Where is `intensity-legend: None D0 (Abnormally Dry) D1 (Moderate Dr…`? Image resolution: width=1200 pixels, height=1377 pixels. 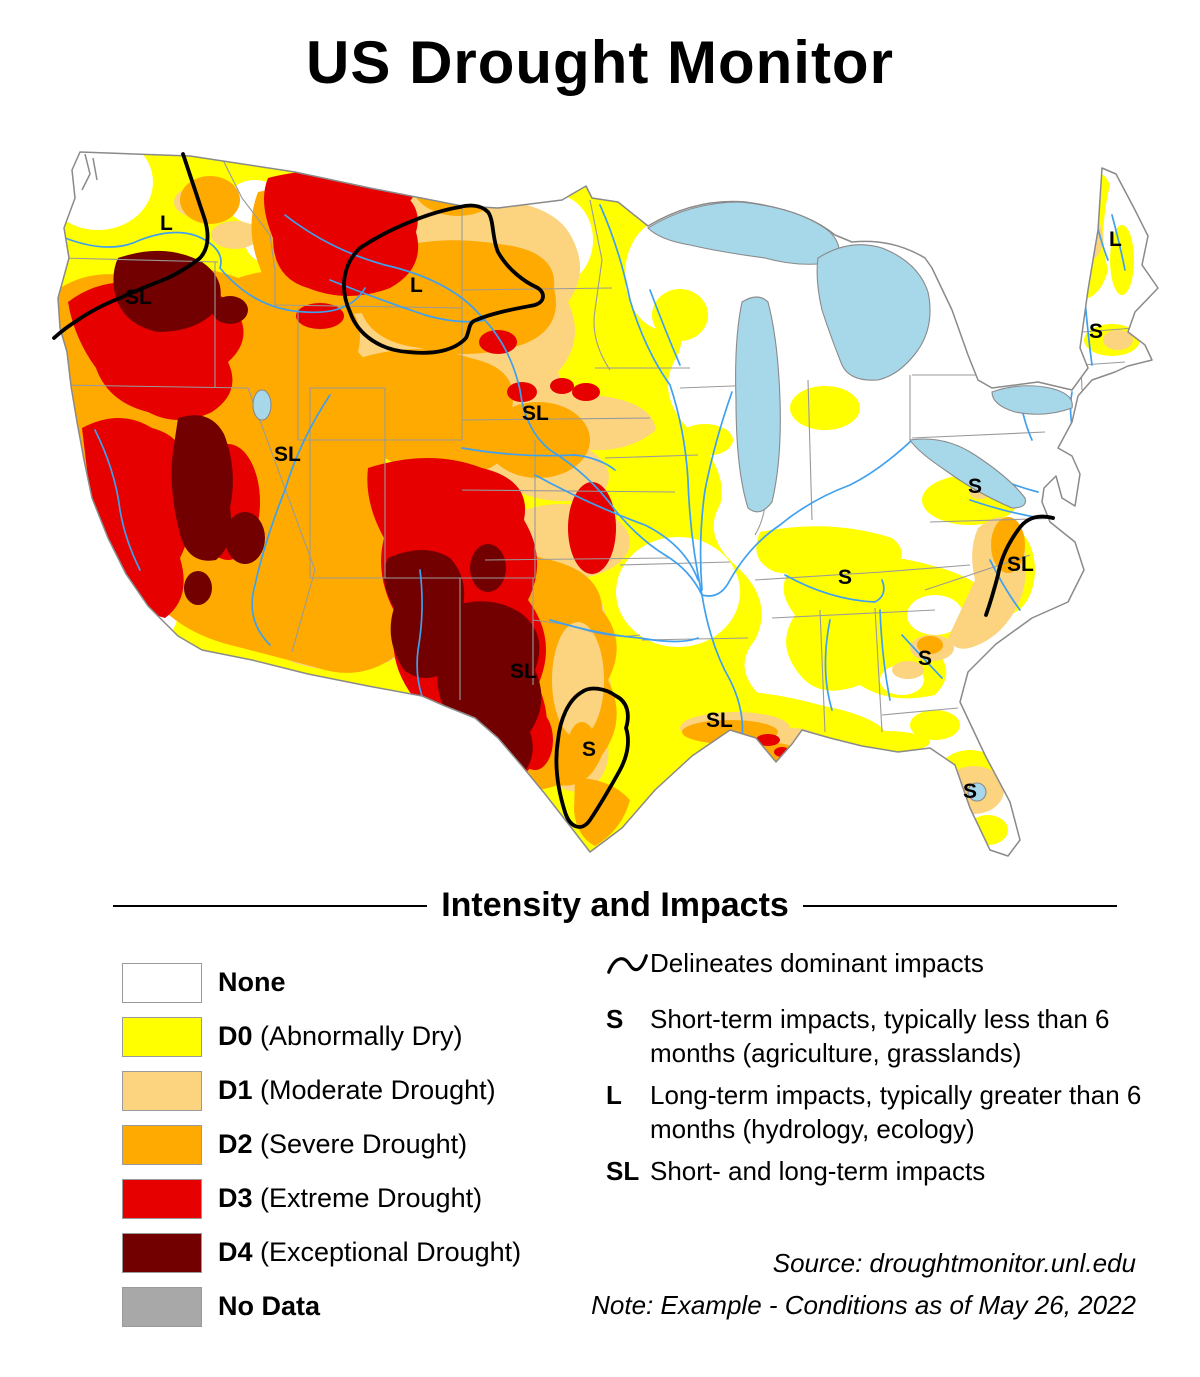 intensity-legend: None D0 (Abnormally Dry) D1 (Moderate Dr… is located at coordinates (321, 1151).